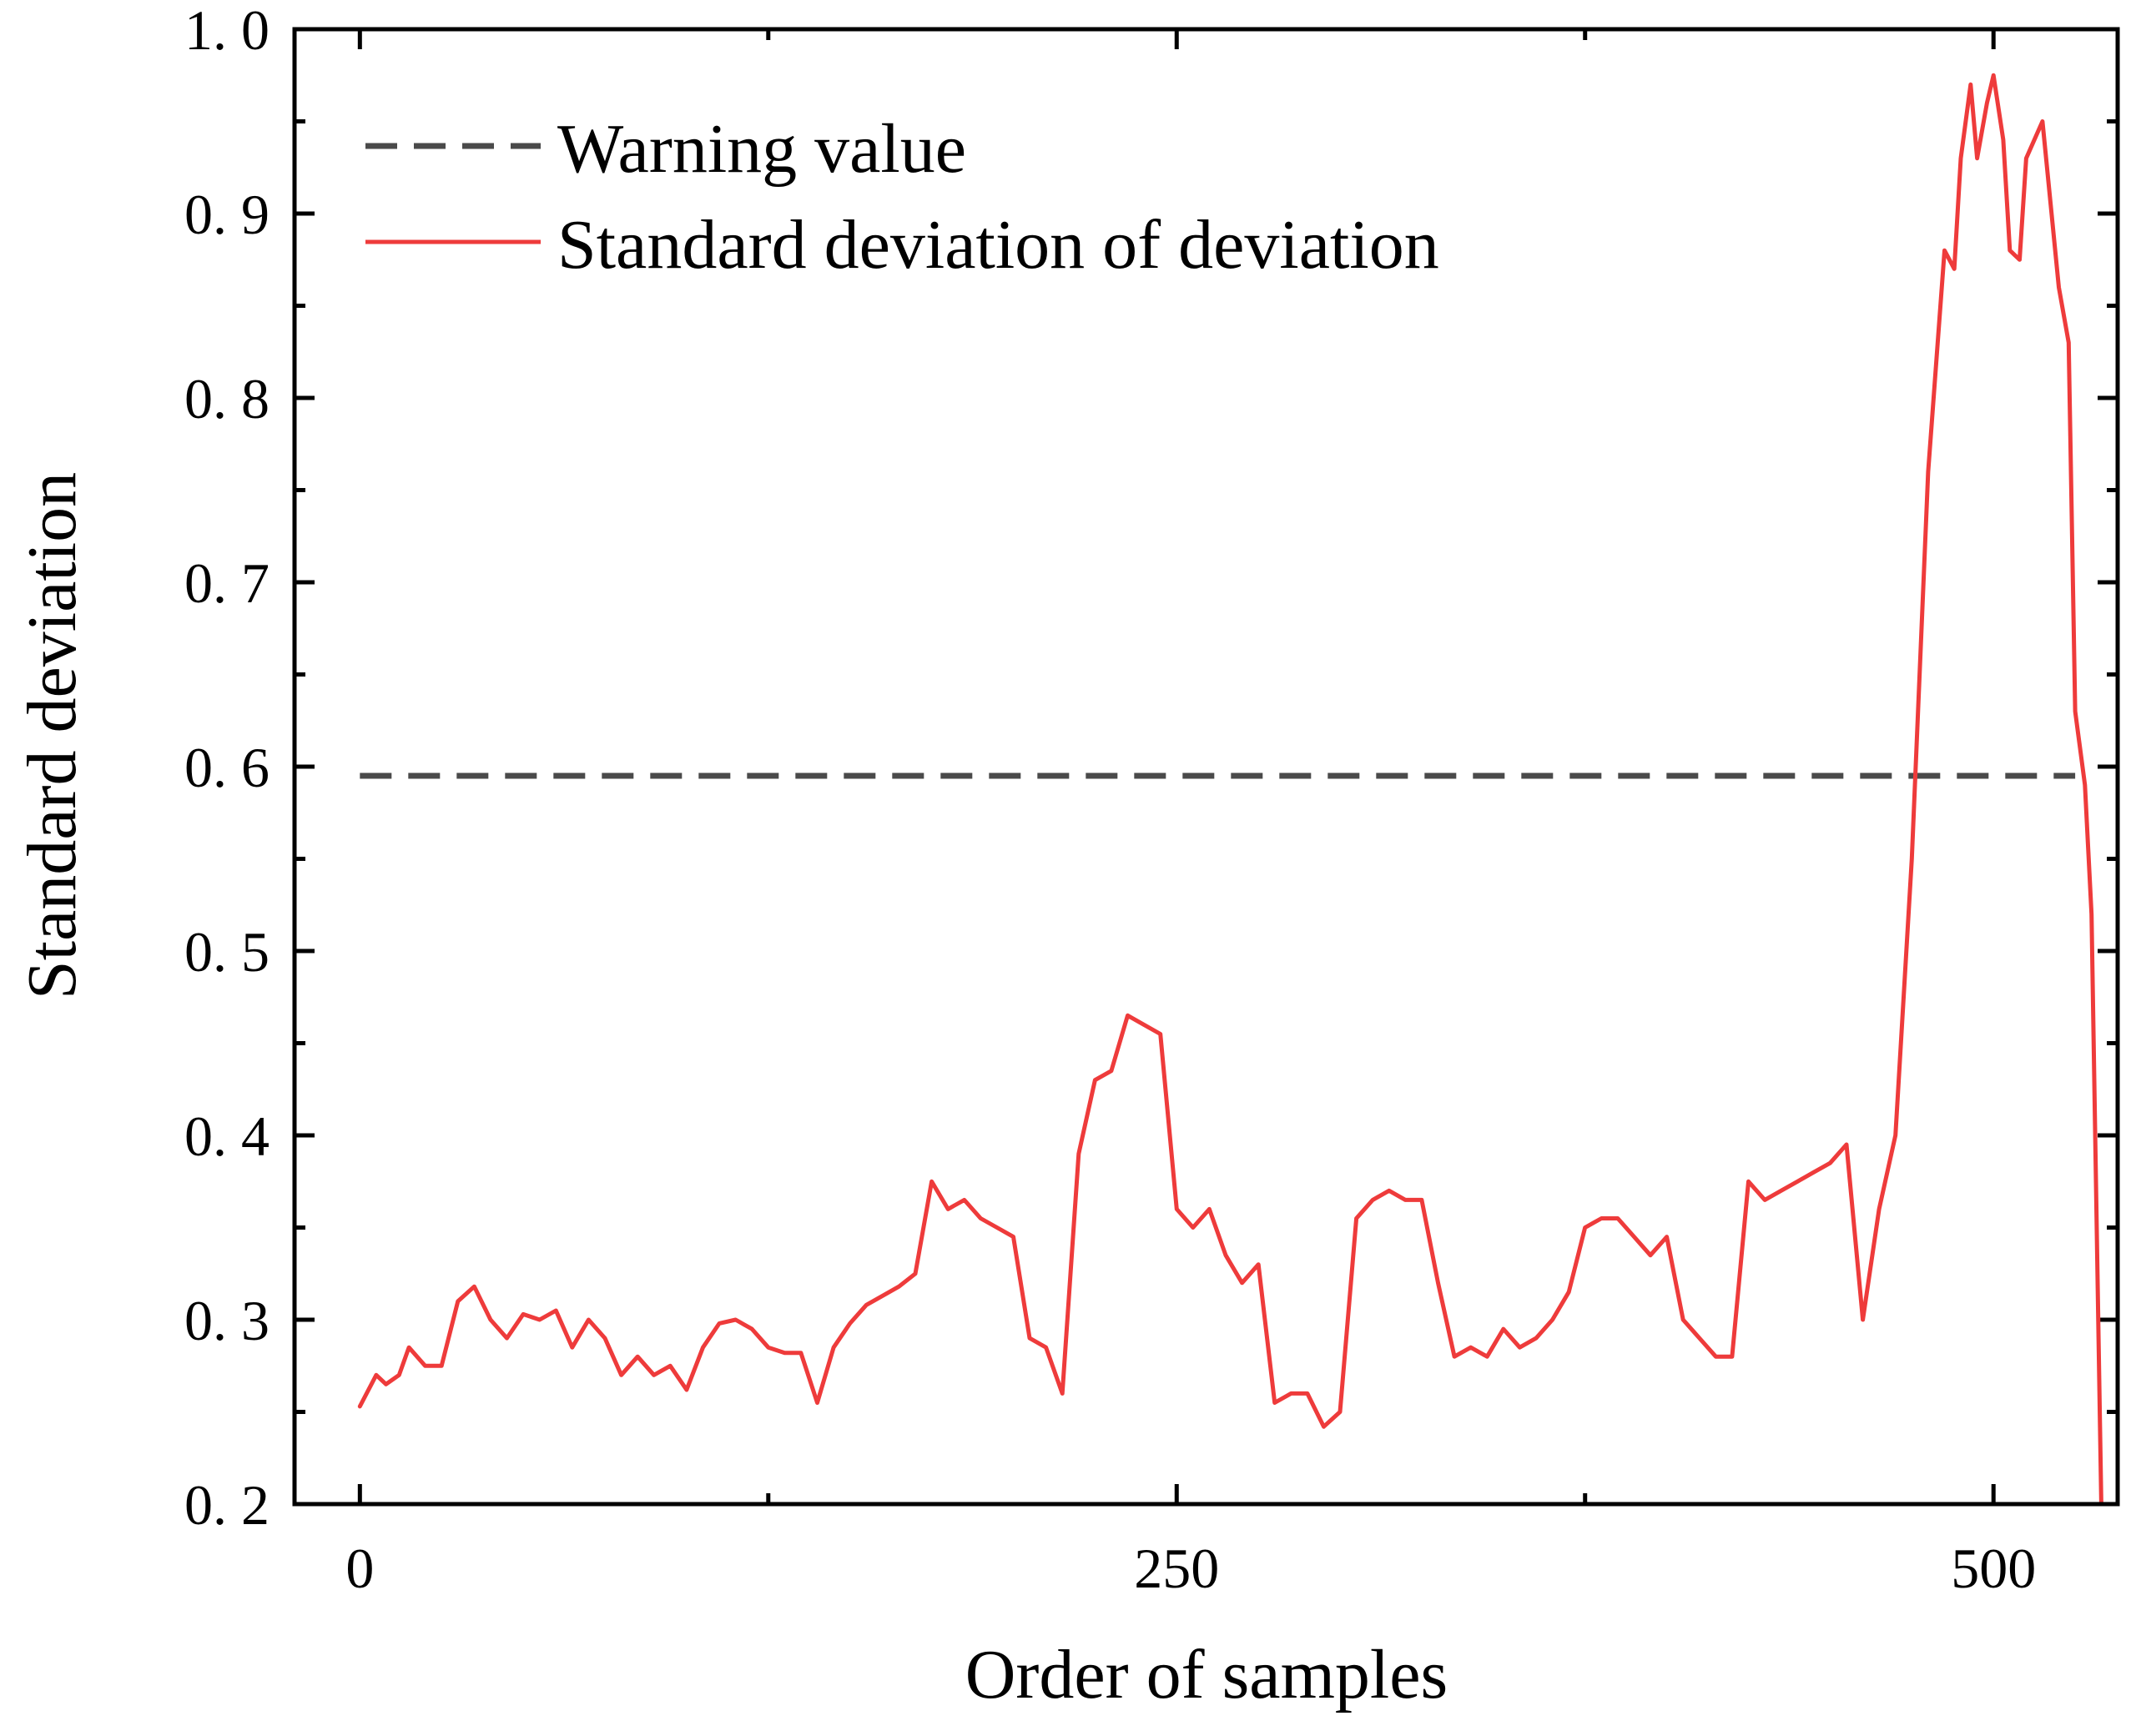 The width and height of the screenshot is (2131, 1736). What do you see at coordinates (1206, 1674) in the screenshot?
I see `x-axis-title: Order of samples` at bounding box center [1206, 1674].